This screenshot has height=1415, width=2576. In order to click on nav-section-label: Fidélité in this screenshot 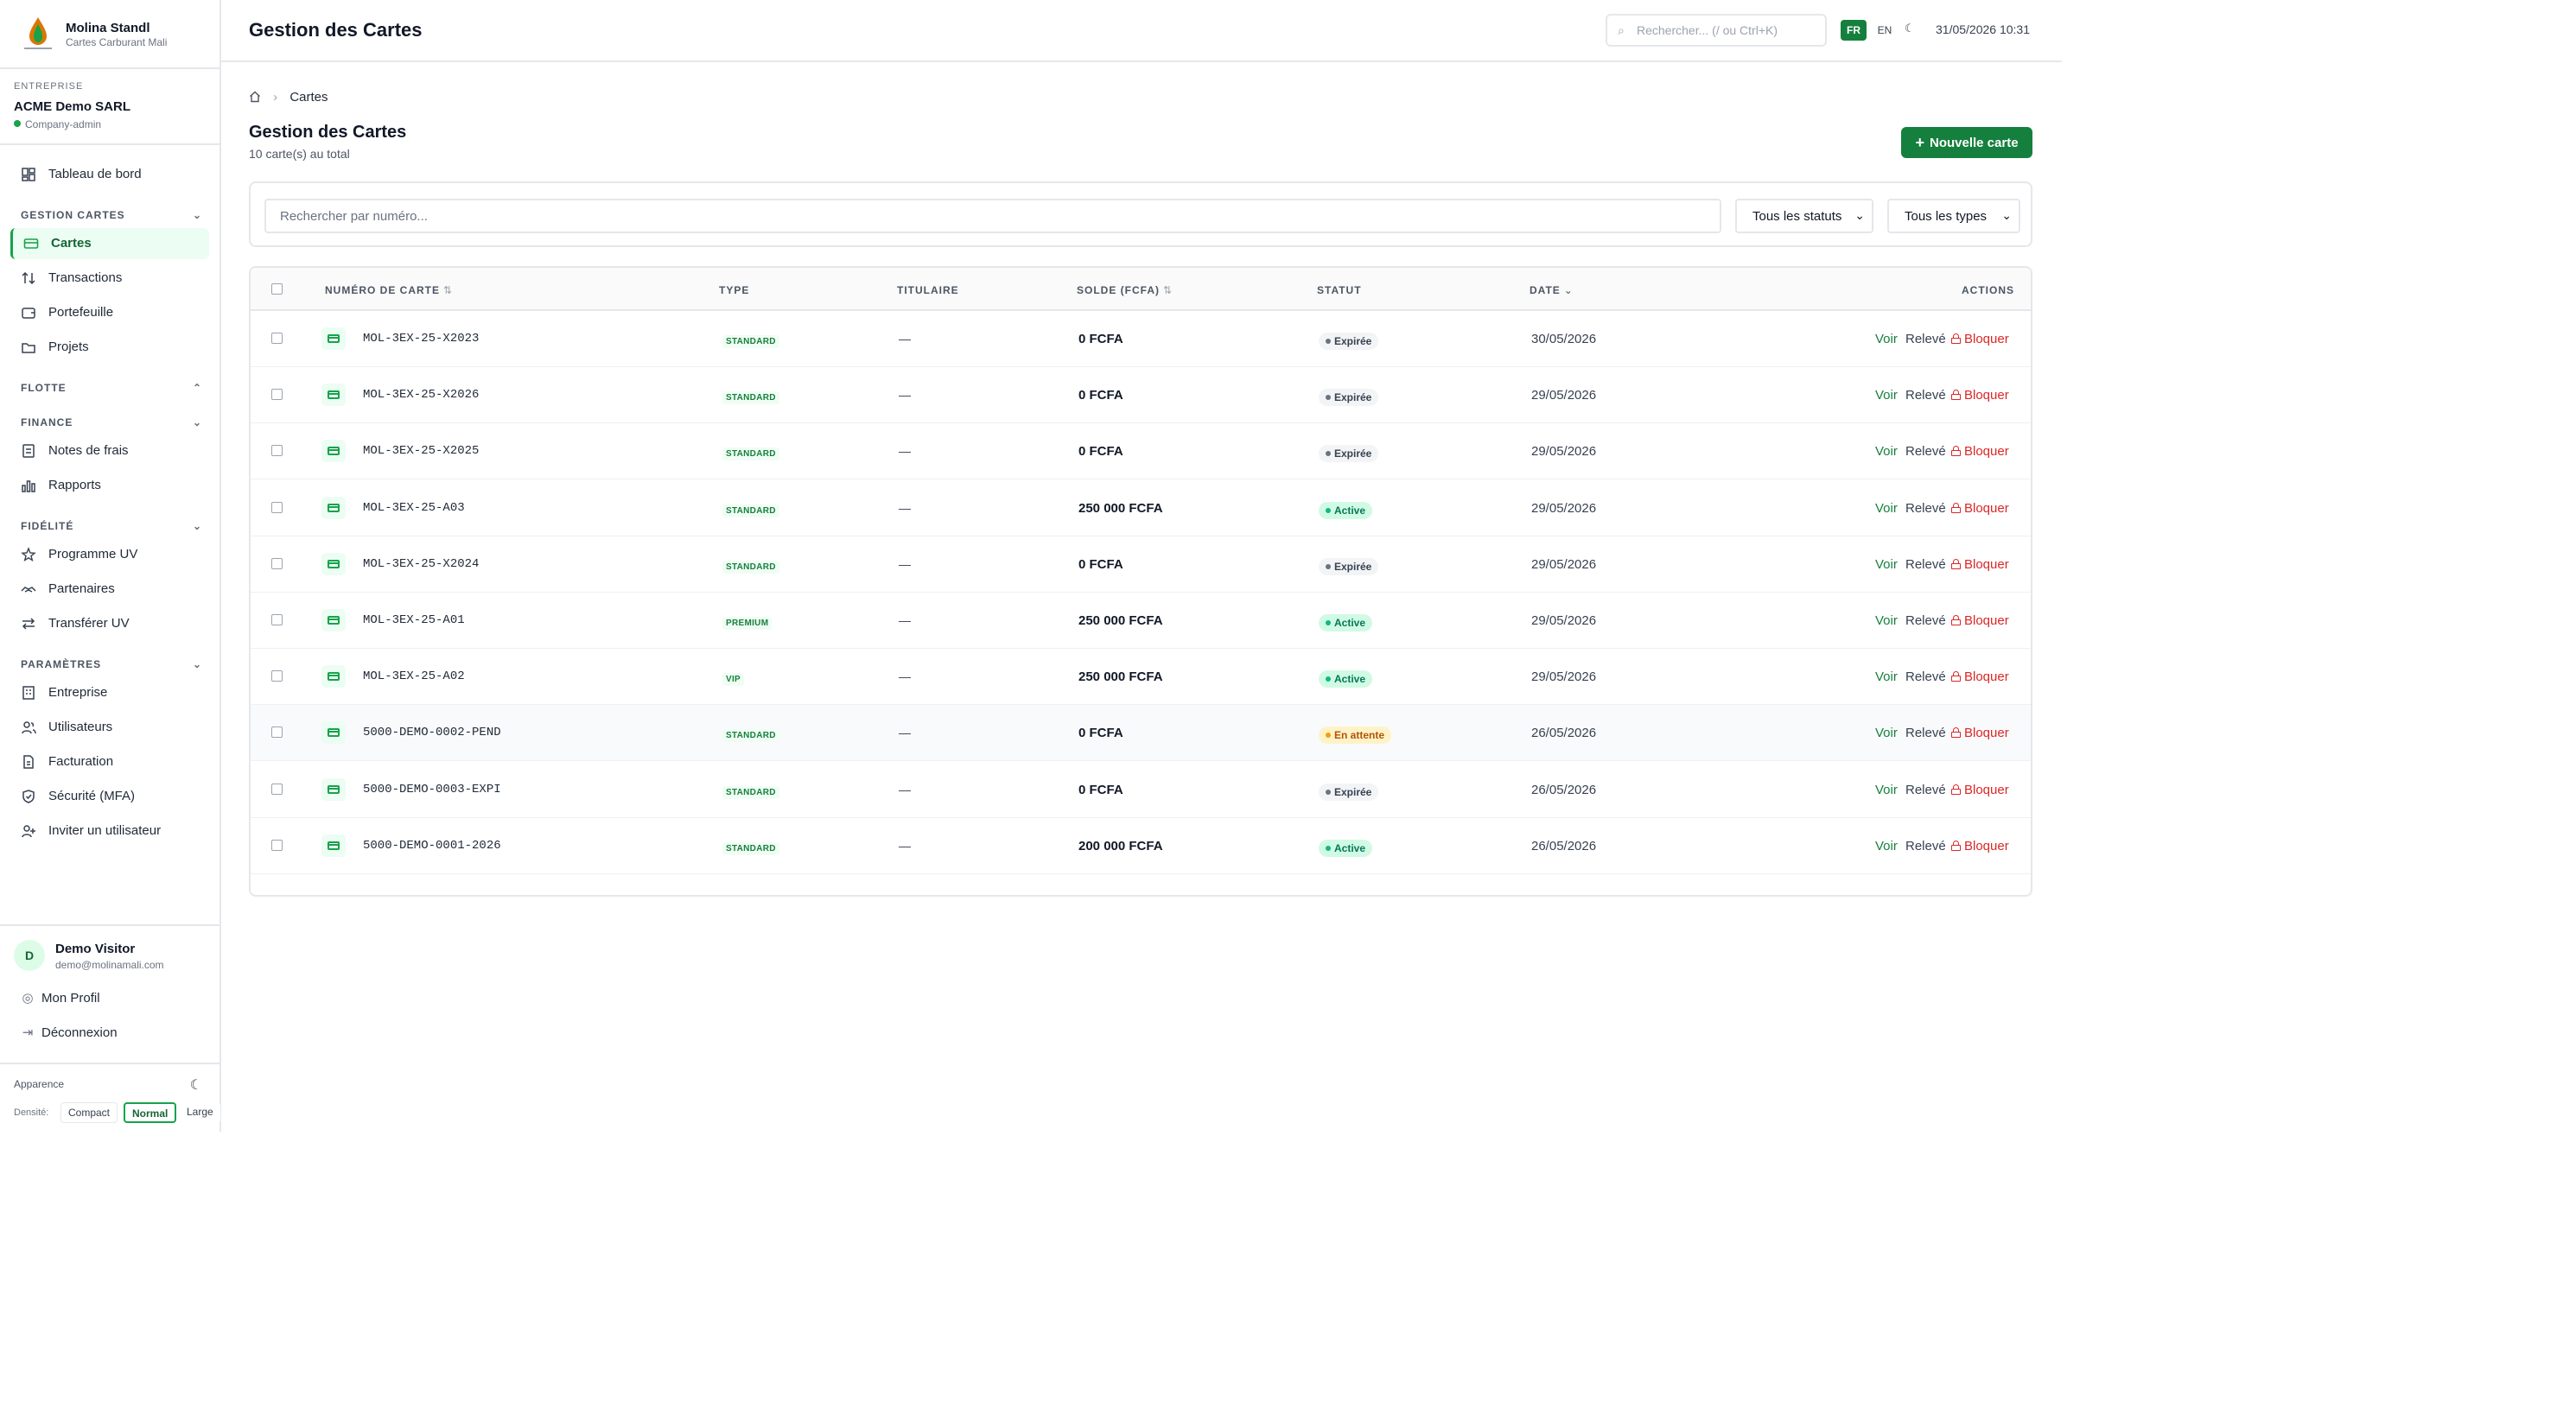, I will do `click(48, 526)`.